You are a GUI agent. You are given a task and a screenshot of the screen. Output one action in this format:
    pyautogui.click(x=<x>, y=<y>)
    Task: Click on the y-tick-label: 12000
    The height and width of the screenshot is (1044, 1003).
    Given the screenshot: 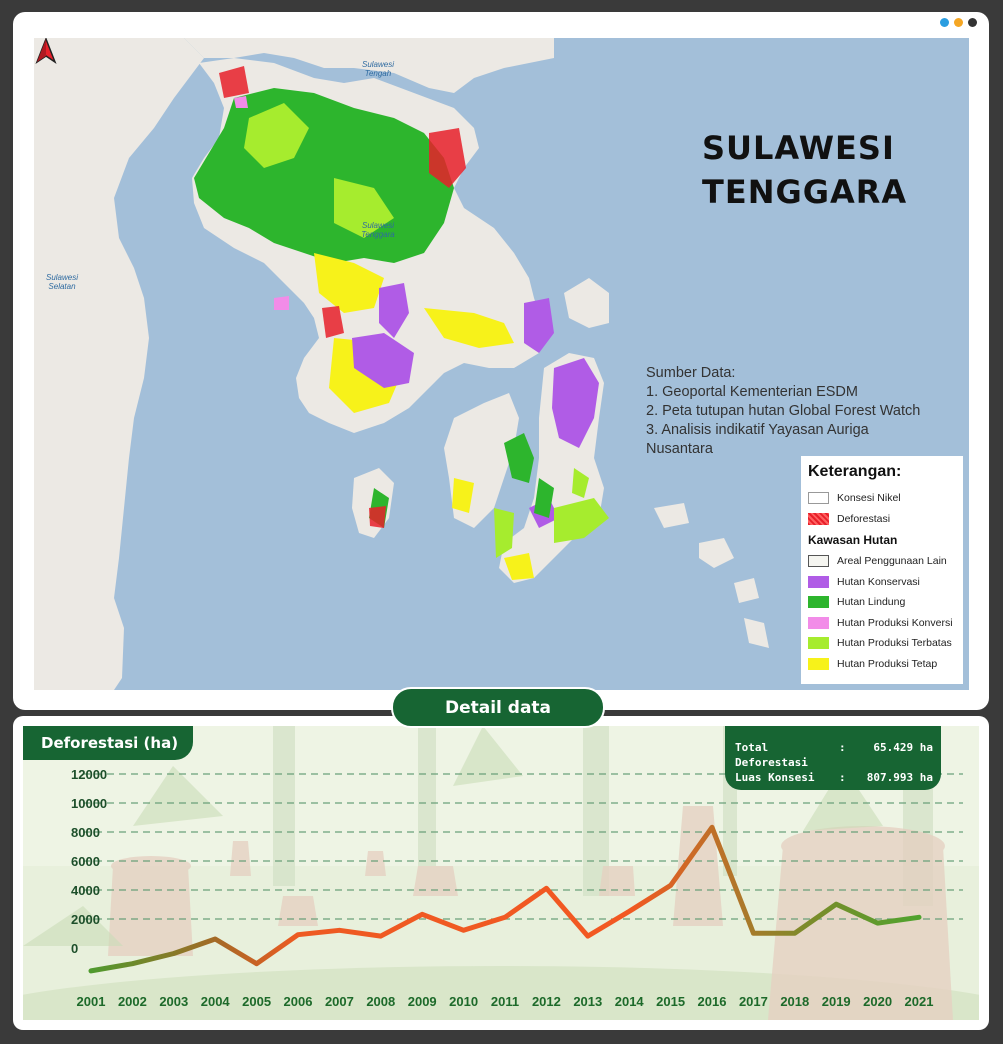 What is the action you would take?
    pyautogui.click(x=89, y=774)
    